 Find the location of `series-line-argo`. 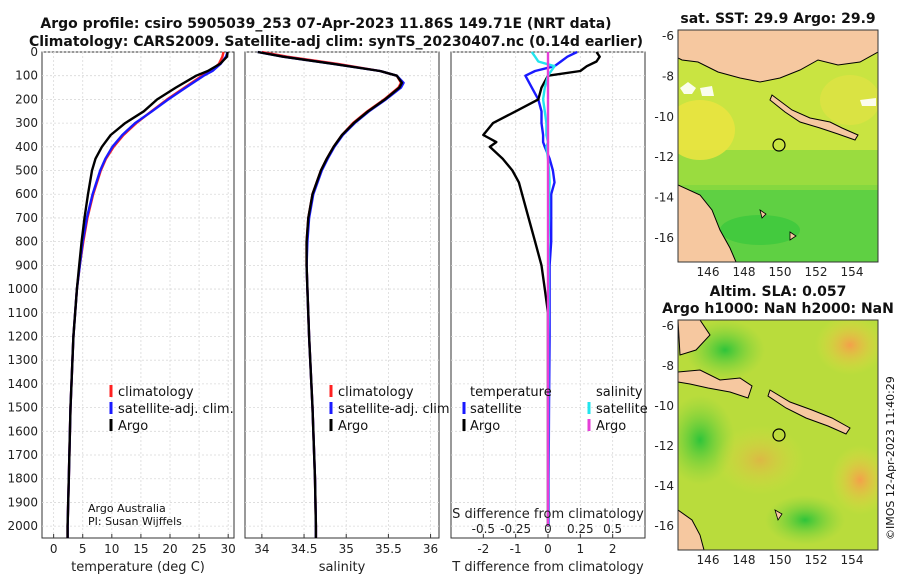

series-line-argo is located at coordinates (330, 294).